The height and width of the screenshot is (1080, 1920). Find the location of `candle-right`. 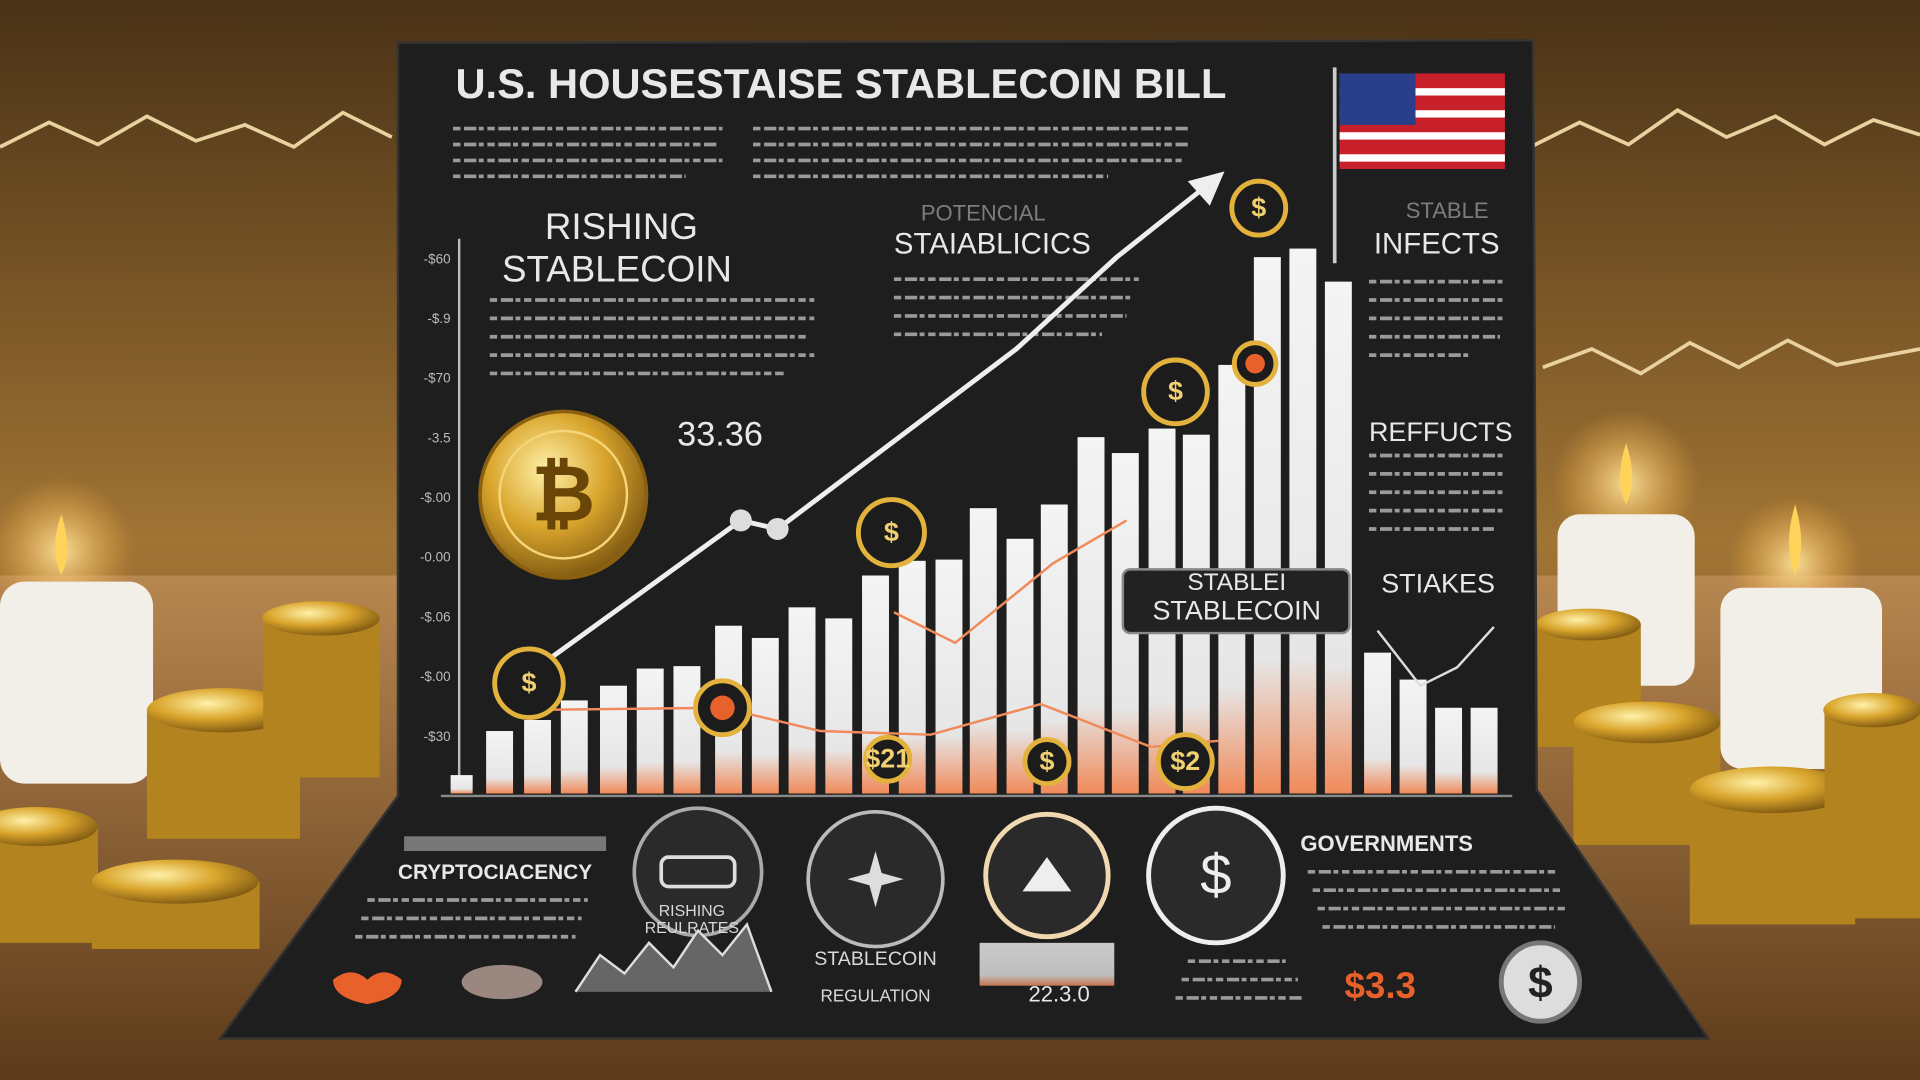

candle-right is located at coordinates (1717, 589).